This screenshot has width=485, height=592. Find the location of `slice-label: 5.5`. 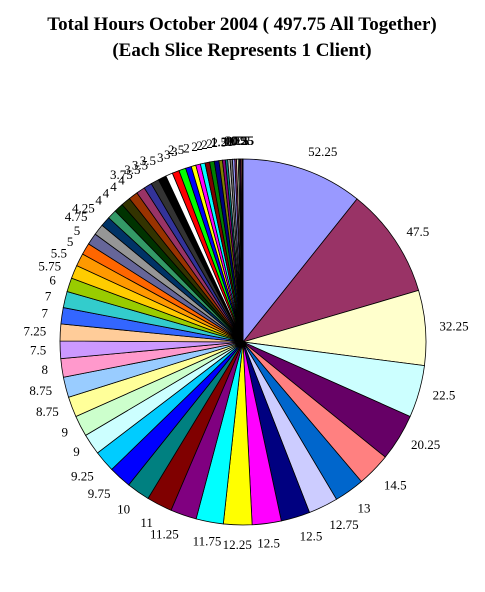

slice-label: 5.5 is located at coordinates (59, 253).